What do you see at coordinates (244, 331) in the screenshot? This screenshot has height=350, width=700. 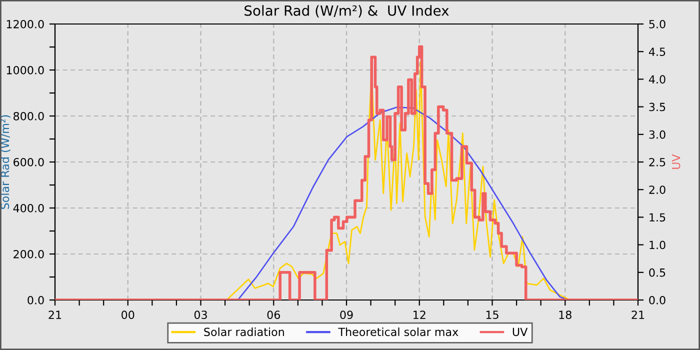 I see `legend-label: Solar radiation` at bounding box center [244, 331].